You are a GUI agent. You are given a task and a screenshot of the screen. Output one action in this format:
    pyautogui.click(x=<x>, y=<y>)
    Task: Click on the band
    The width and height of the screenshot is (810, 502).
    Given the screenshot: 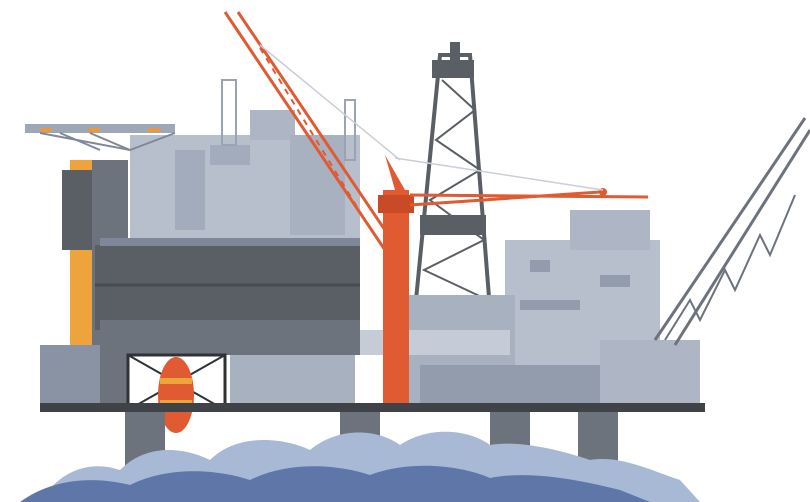 What is the action you would take?
    pyautogui.click(x=176, y=381)
    